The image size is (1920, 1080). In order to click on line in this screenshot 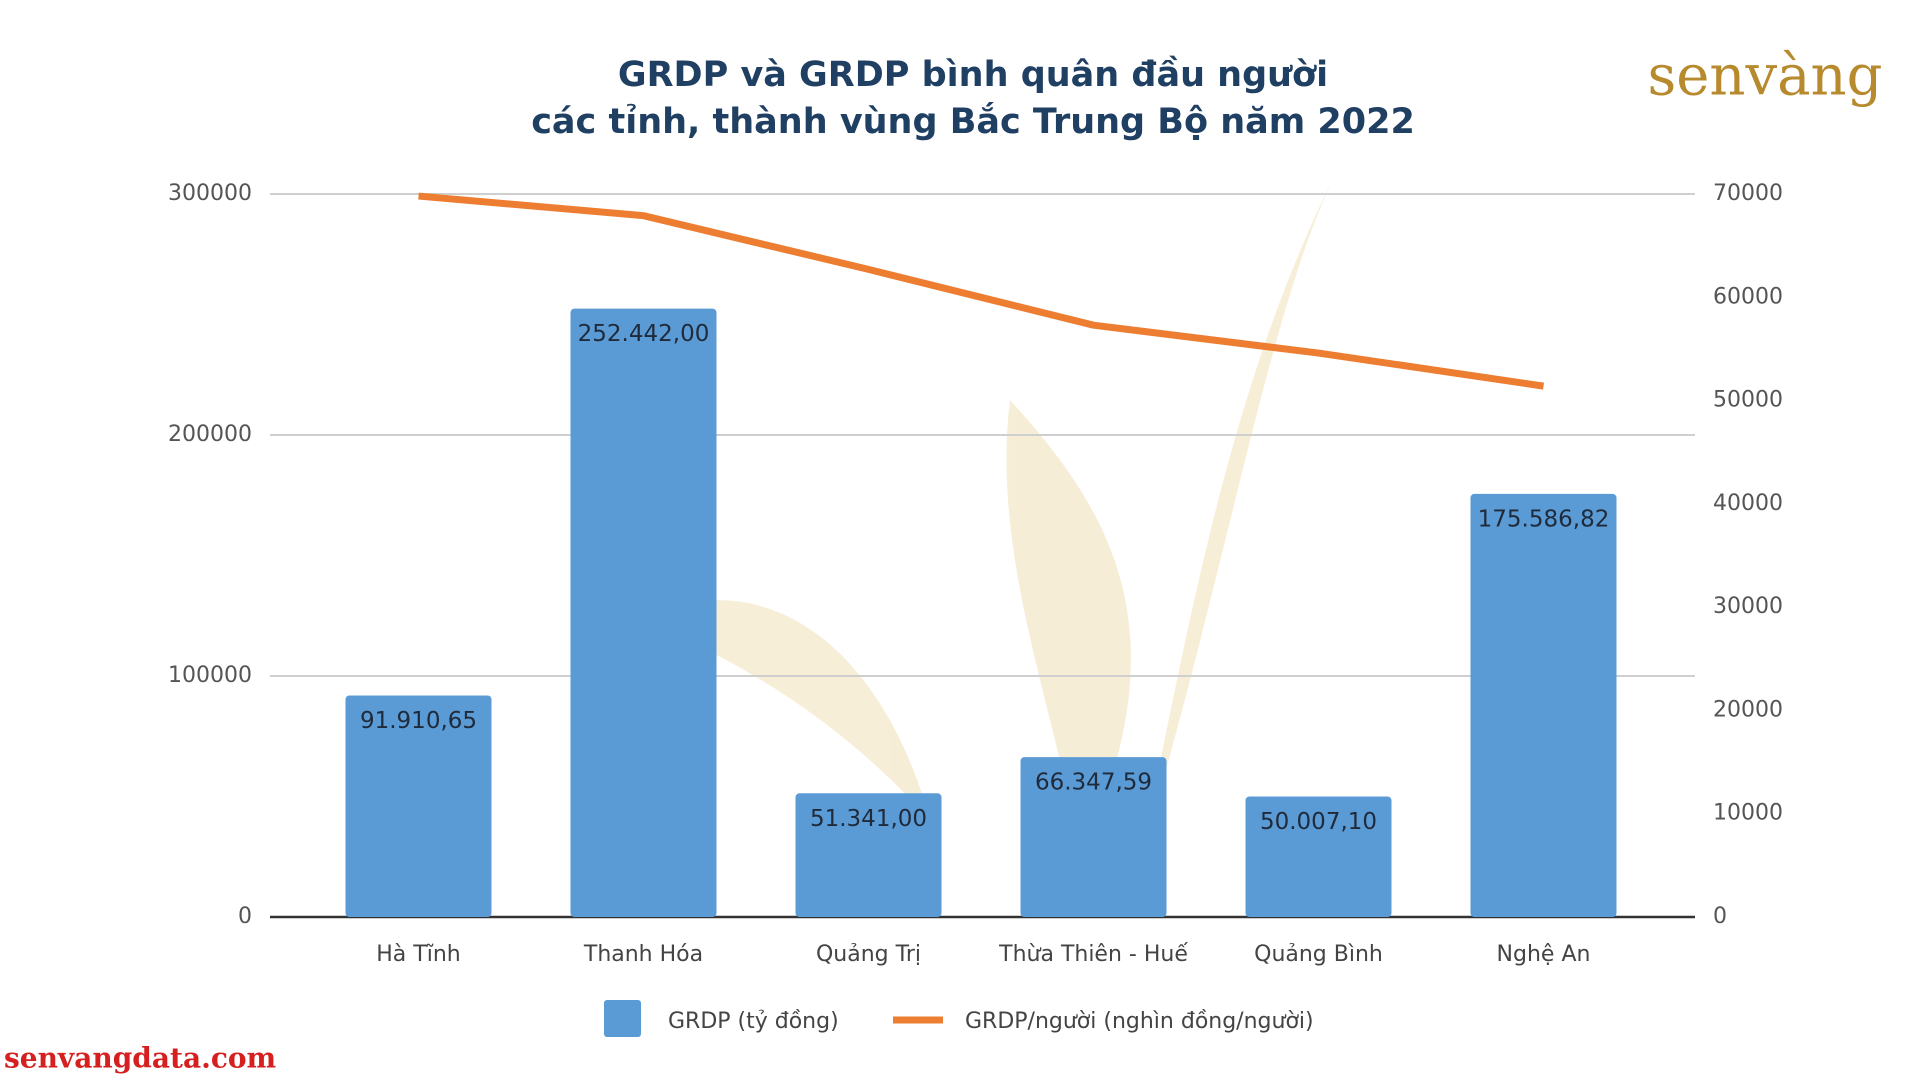, I will do `click(981, 291)`.